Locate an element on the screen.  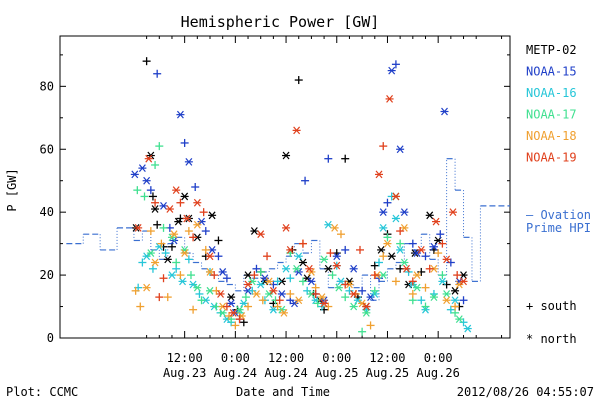
legend-ovation-line1: — Ovation is located at coordinates (558, 215).